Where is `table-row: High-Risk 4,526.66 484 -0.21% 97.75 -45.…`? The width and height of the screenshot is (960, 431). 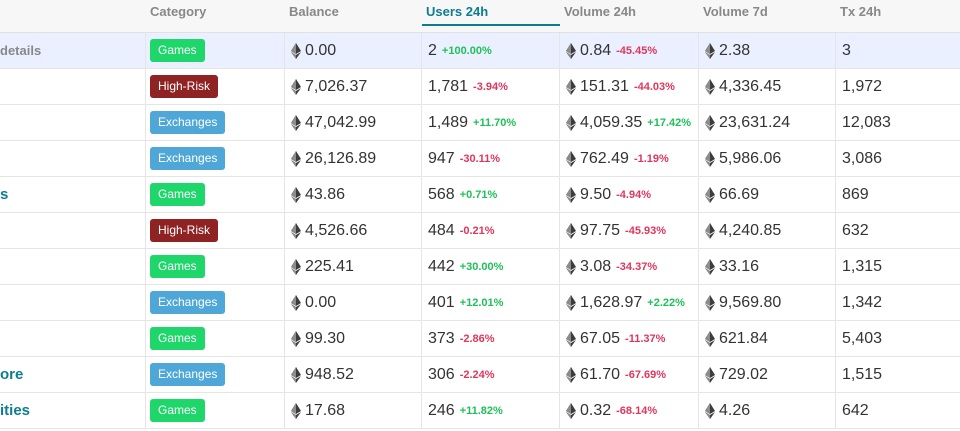 table-row: High-Risk 4,526.66 484 -0.21% 97.75 -45.… is located at coordinates (480, 231).